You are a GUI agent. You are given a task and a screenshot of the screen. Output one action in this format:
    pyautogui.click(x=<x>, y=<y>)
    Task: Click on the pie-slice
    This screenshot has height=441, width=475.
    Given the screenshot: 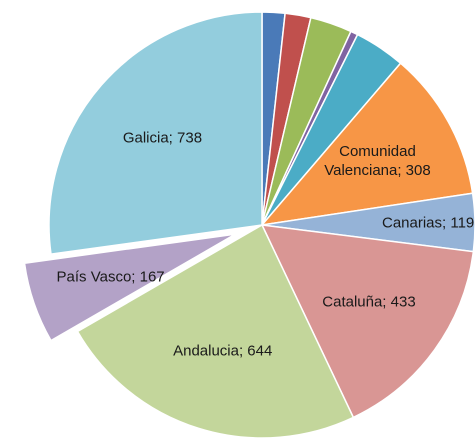 What is the action you would take?
    pyautogui.click(x=129, y=287)
    